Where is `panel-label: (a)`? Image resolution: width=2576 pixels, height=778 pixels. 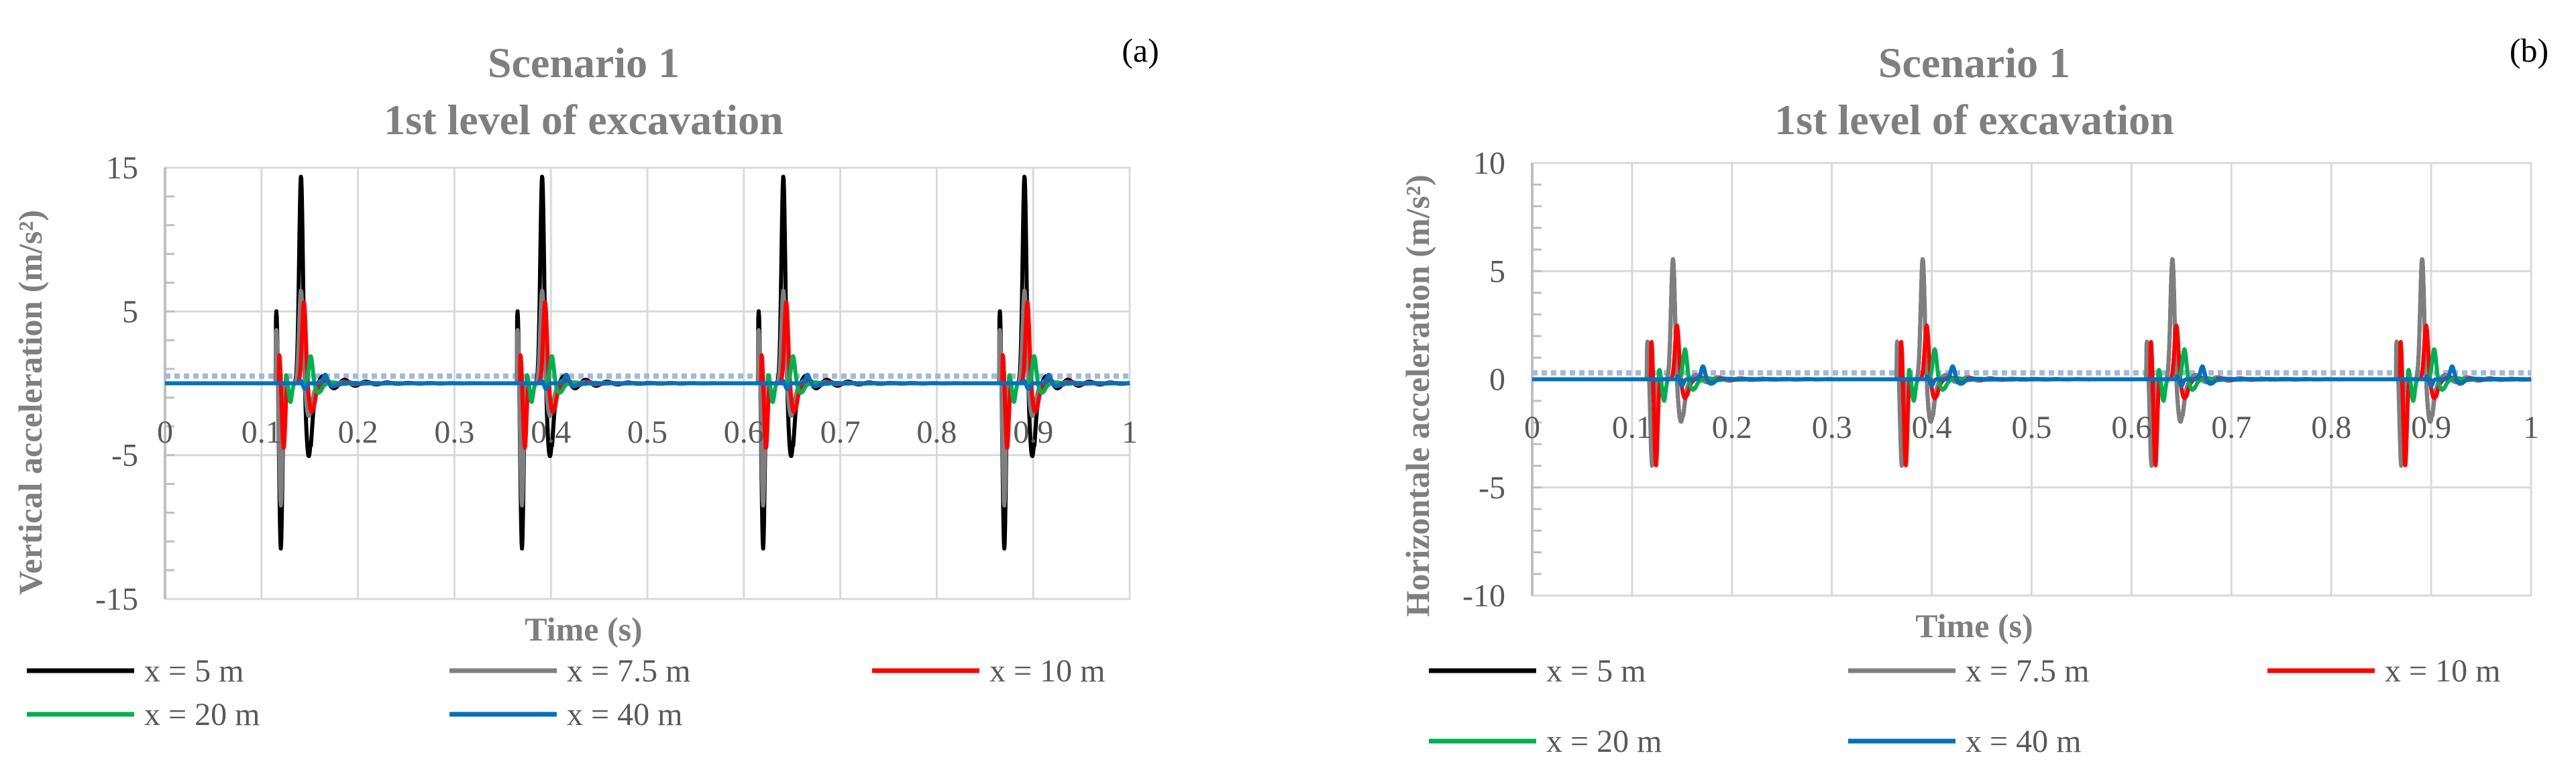 panel-label: (a) is located at coordinates (1140, 50).